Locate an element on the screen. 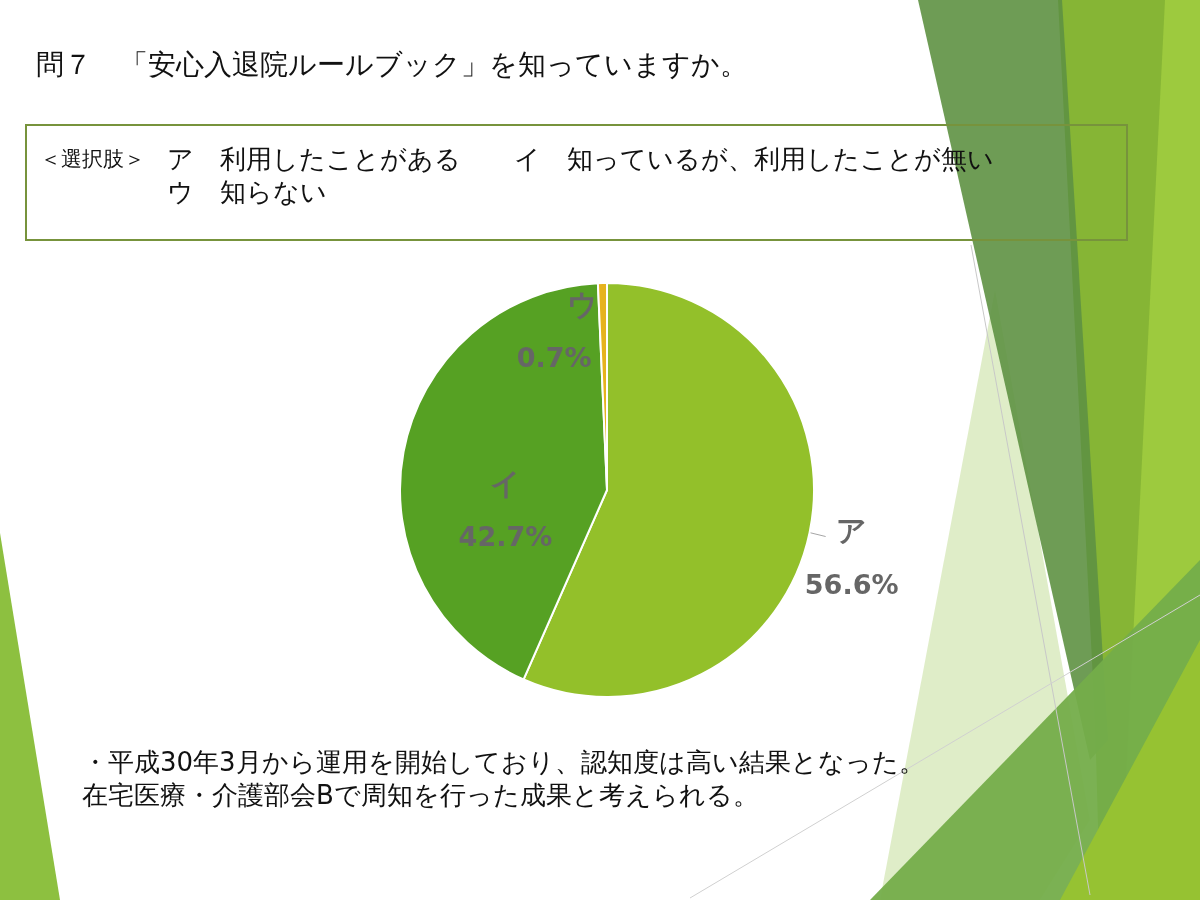 The width and height of the screenshot is (1200, 900). text: ウ 知らない is located at coordinates (247, 192).